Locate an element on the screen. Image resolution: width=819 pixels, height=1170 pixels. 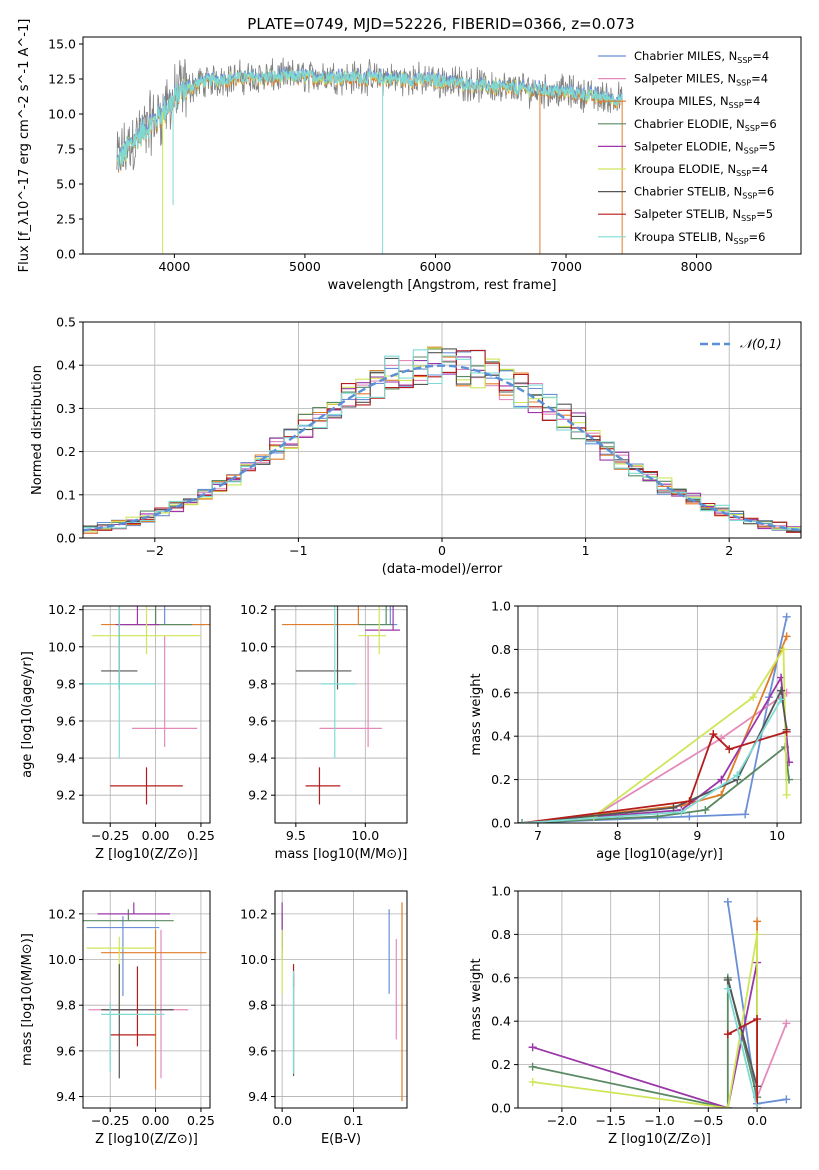
errorbar-point-chabrier-elodie is located at coordinates (376, 616).